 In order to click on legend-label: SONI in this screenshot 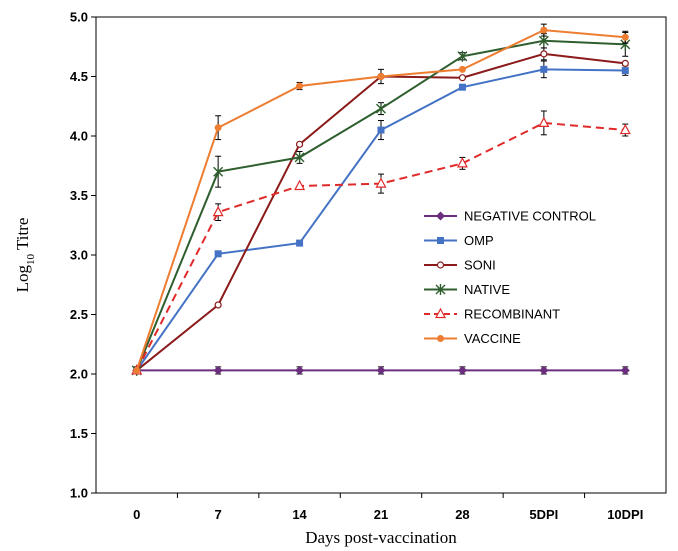, I will do `click(480, 265)`.